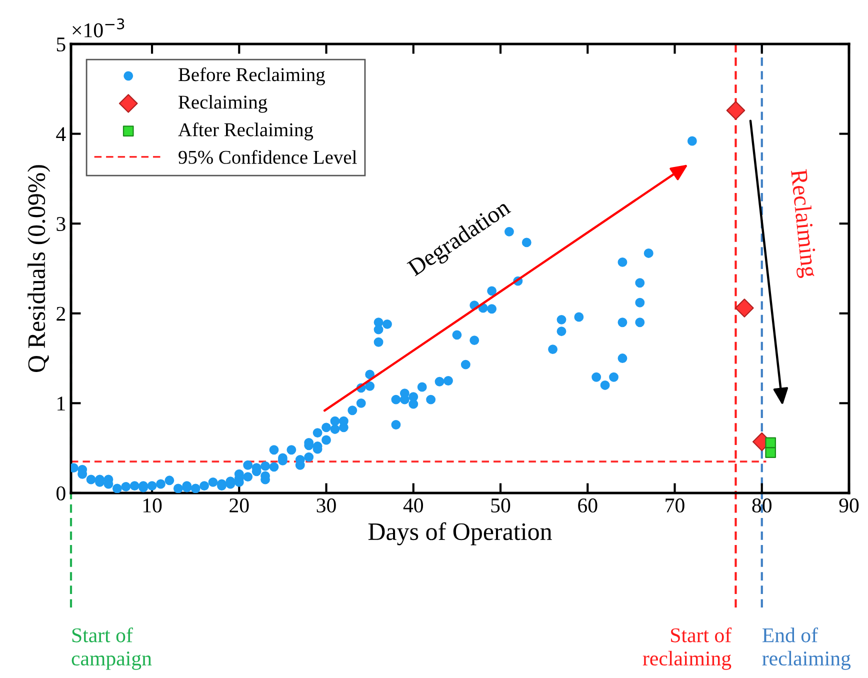 The width and height of the screenshot is (868, 678). I want to click on x-axis-title: Days of Operation, so click(460, 534).